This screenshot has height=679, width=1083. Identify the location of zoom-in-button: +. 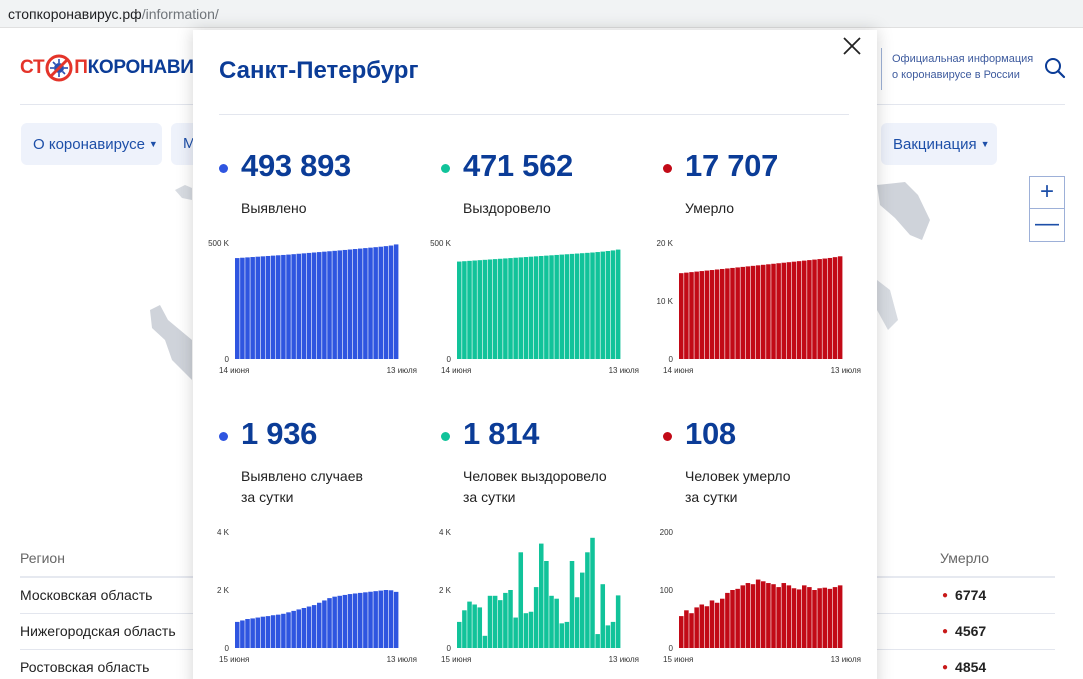
(1047, 193).